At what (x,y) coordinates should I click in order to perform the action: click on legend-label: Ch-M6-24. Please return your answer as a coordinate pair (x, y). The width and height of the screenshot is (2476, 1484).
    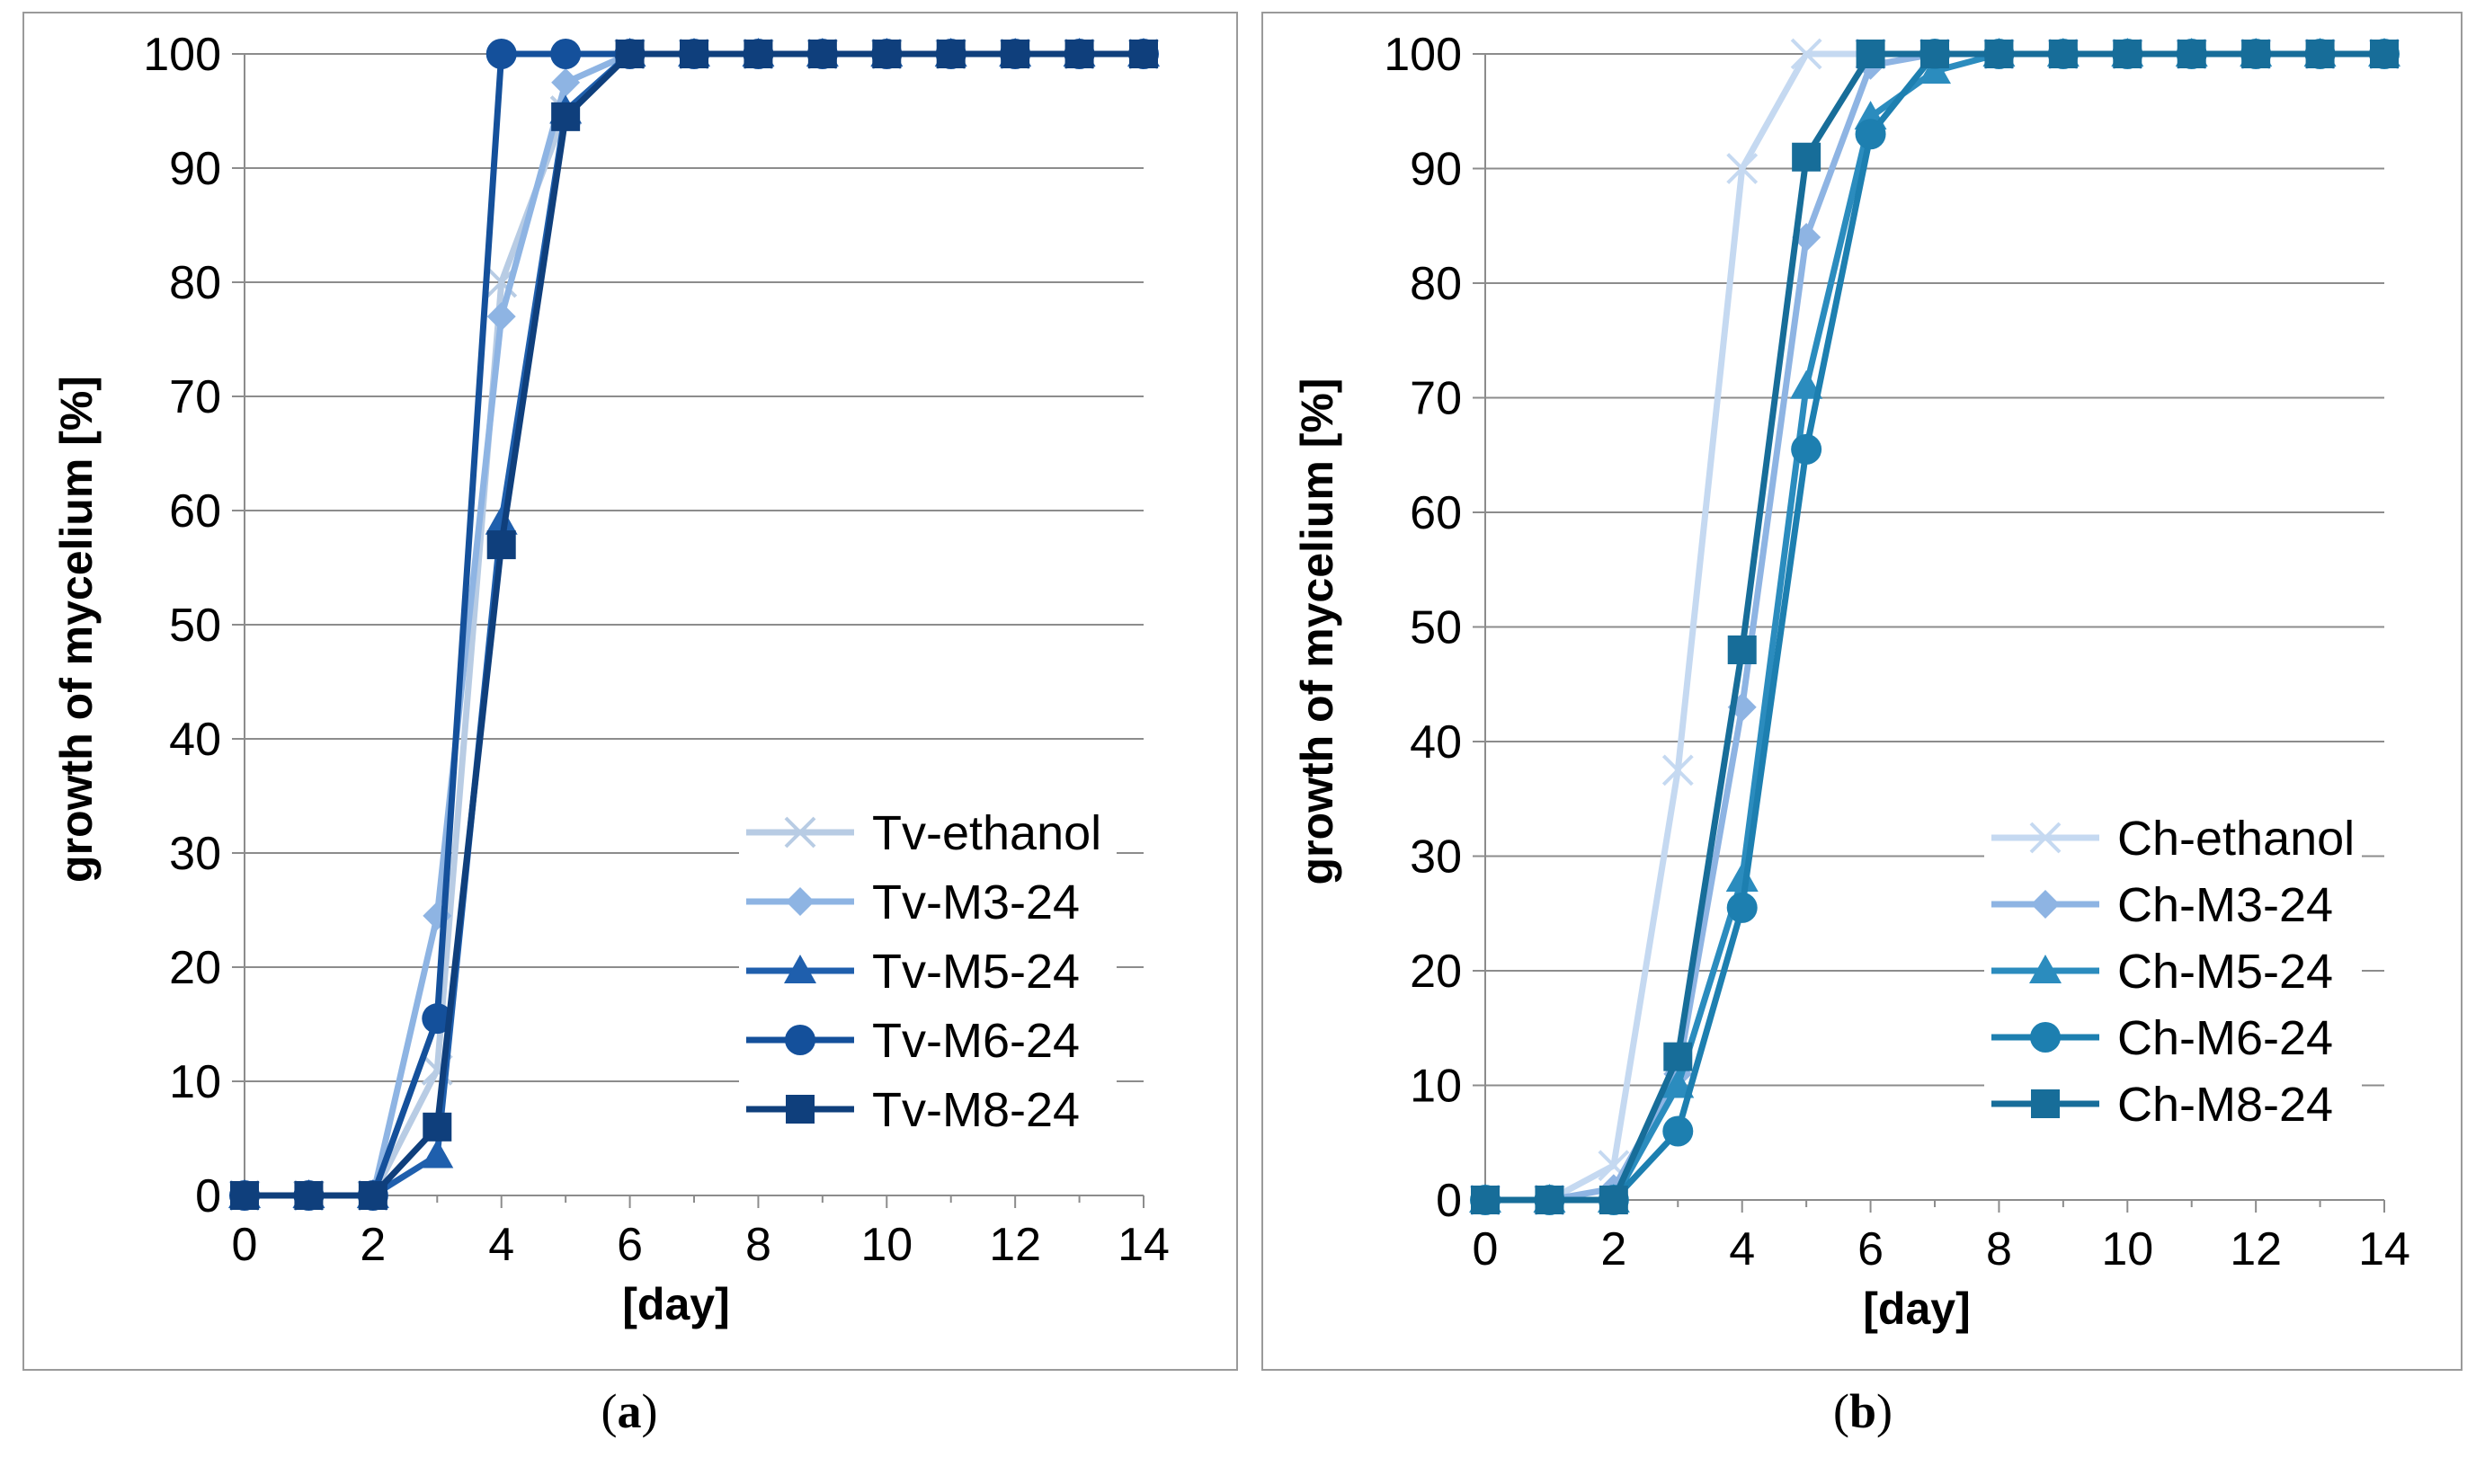
    Looking at the image, I should click on (2225, 1038).